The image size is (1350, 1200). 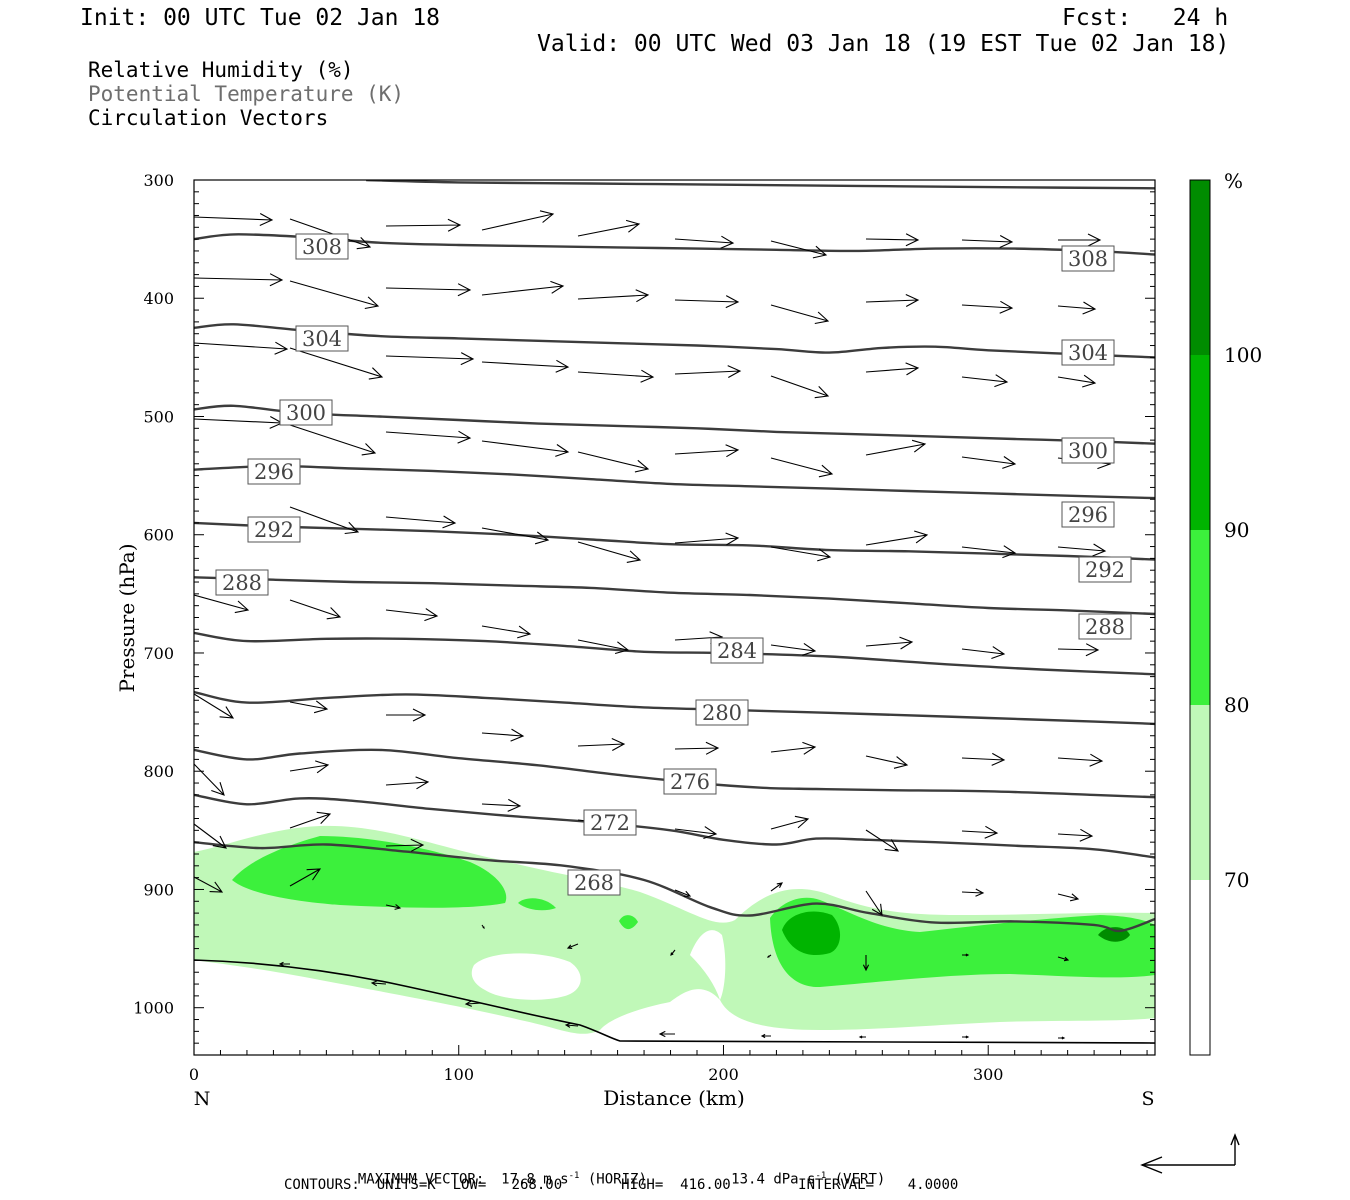 What do you see at coordinates (1243, 355) in the screenshot?
I see `colorbar-label: 100` at bounding box center [1243, 355].